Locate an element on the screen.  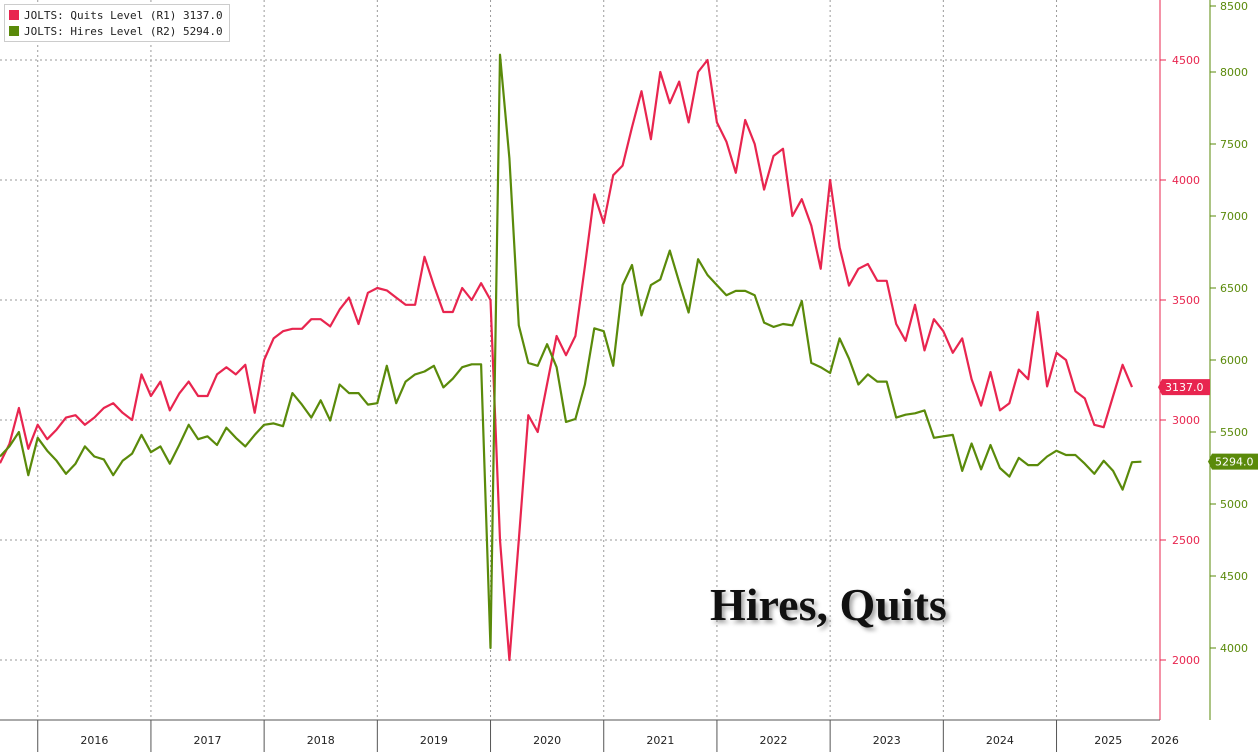
legend-swatch-hires is located at coordinates (14, 31).